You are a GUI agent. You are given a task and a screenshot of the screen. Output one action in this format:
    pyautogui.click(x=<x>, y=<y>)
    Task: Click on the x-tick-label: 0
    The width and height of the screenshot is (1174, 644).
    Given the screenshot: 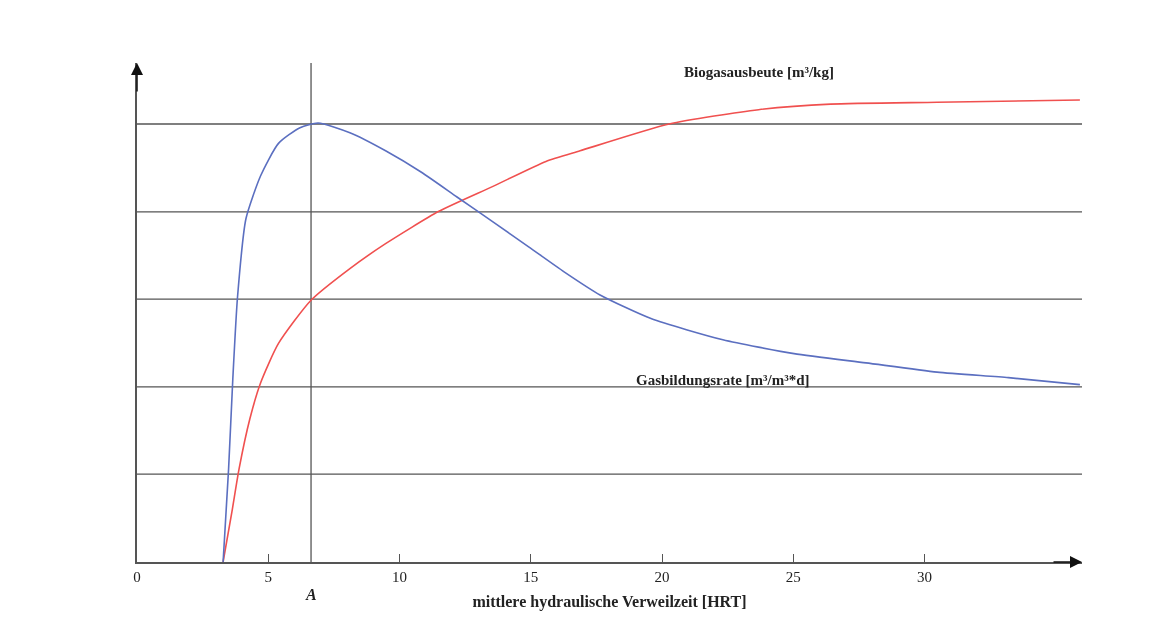 What is the action you would take?
    pyautogui.click(x=137, y=576)
    